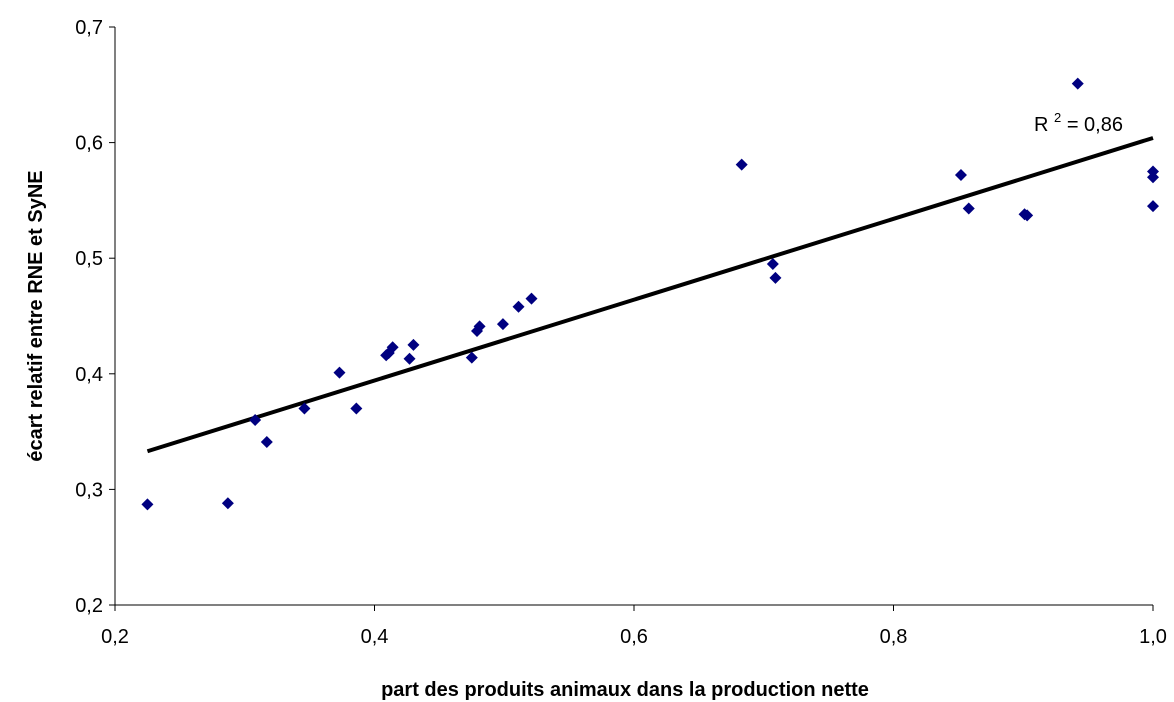 The width and height of the screenshot is (1174, 702). What do you see at coordinates (634, 637) in the screenshot?
I see `x-tick-label: 0,6` at bounding box center [634, 637].